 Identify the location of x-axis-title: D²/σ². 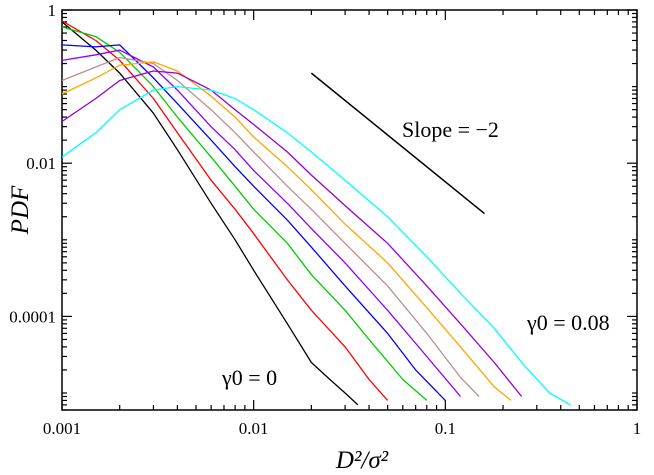
(362, 460).